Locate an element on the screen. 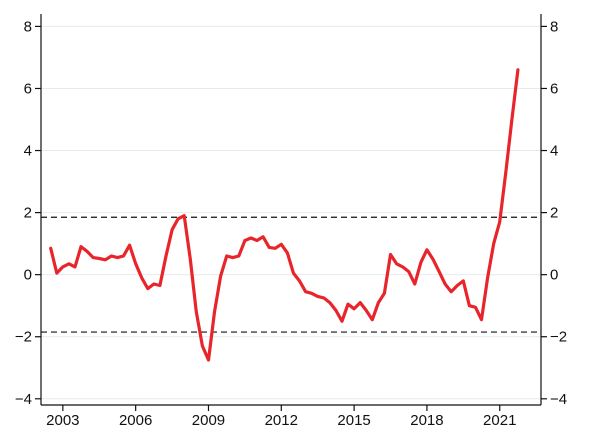  y-tick-label-right: 6 is located at coordinates (554, 88).